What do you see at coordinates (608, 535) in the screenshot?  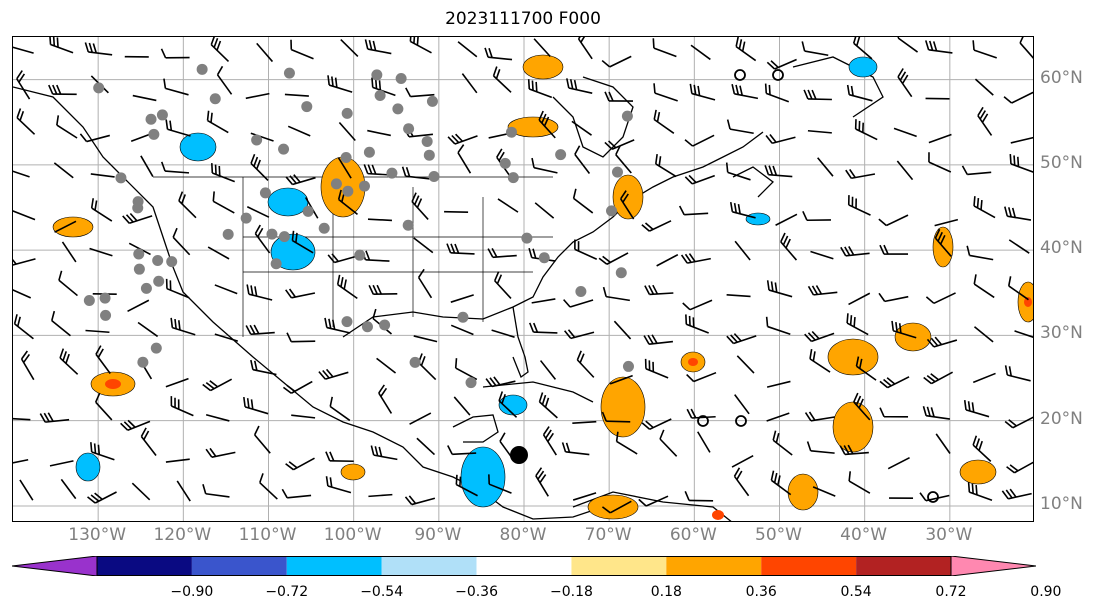 I see `lon-label: 70°W` at bounding box center [608, 535].